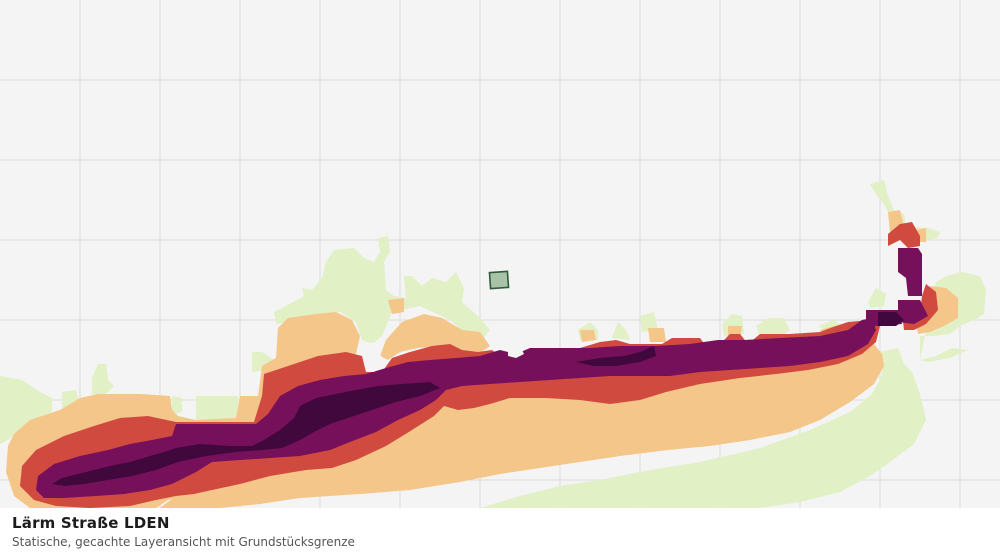 Image resolution: width=1000 pixels, height=560 pixels. What do you see at coordinates (91, 523) in the screenshot?
I see `map-title: Lärm Straße LDEN` at bounding box center [91, 523].